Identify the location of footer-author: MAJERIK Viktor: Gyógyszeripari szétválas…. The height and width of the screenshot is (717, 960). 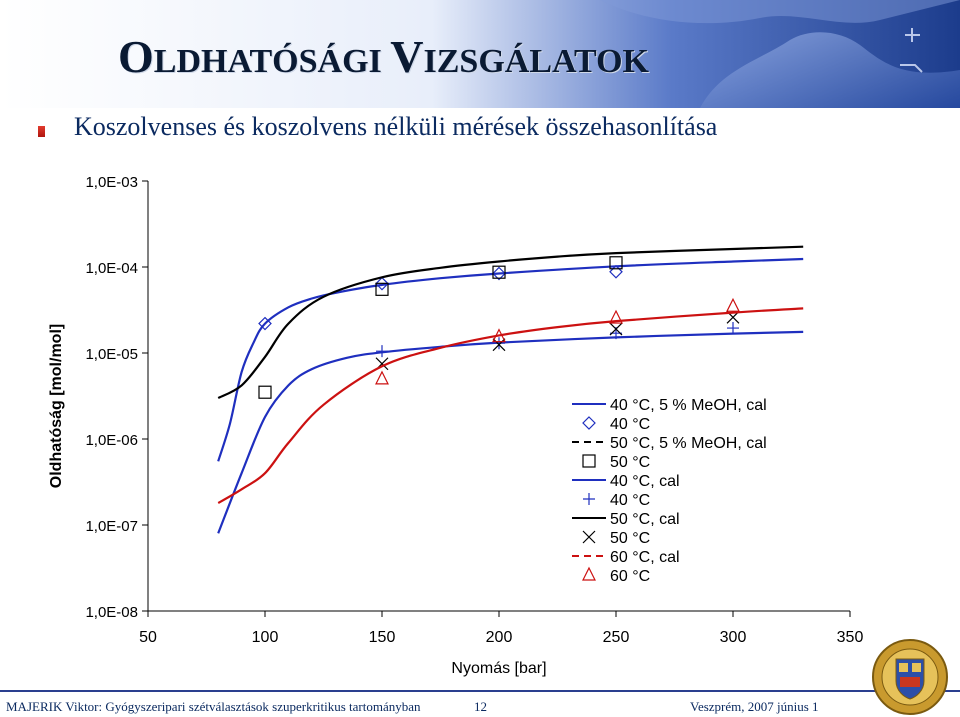
(213, 706).